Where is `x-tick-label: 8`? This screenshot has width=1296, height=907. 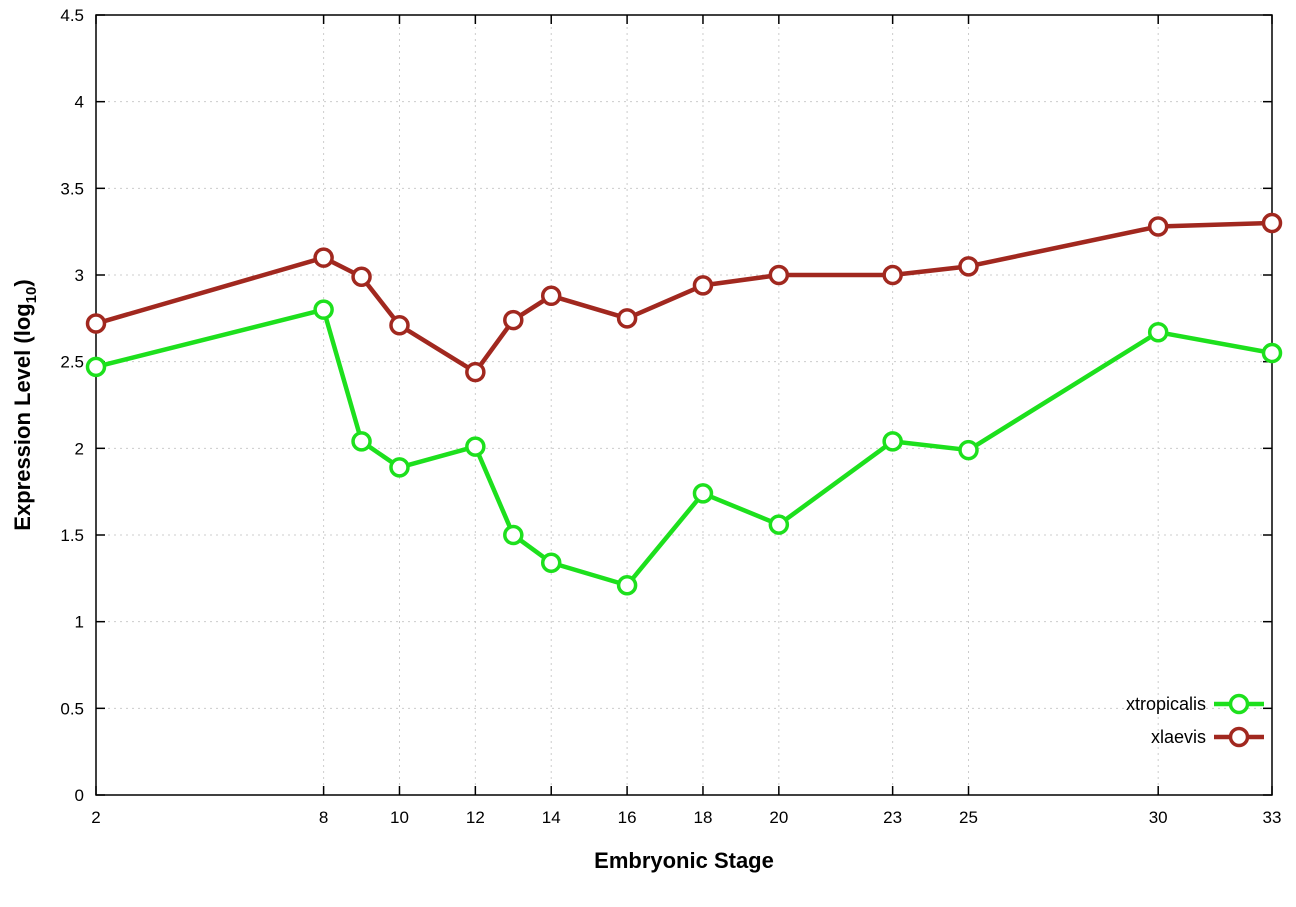
x-tick-label: 8 is located at coordinates (323, 817).